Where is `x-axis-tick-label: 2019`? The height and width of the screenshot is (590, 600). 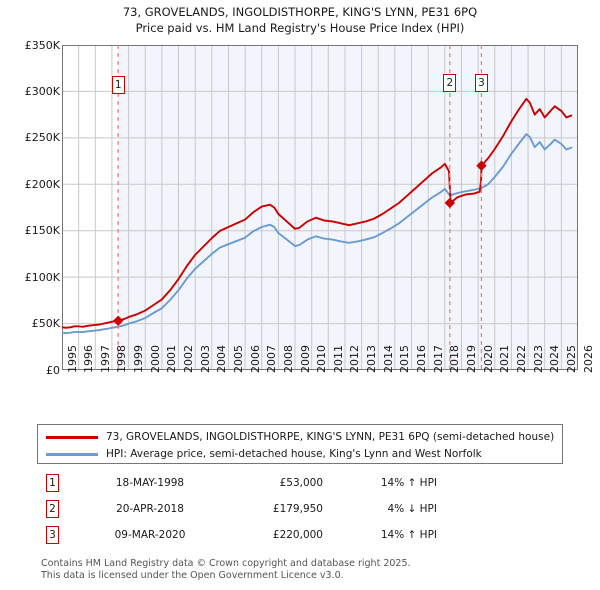 x-axis-tick-label: 2019 is located at coordinates (471, 359).